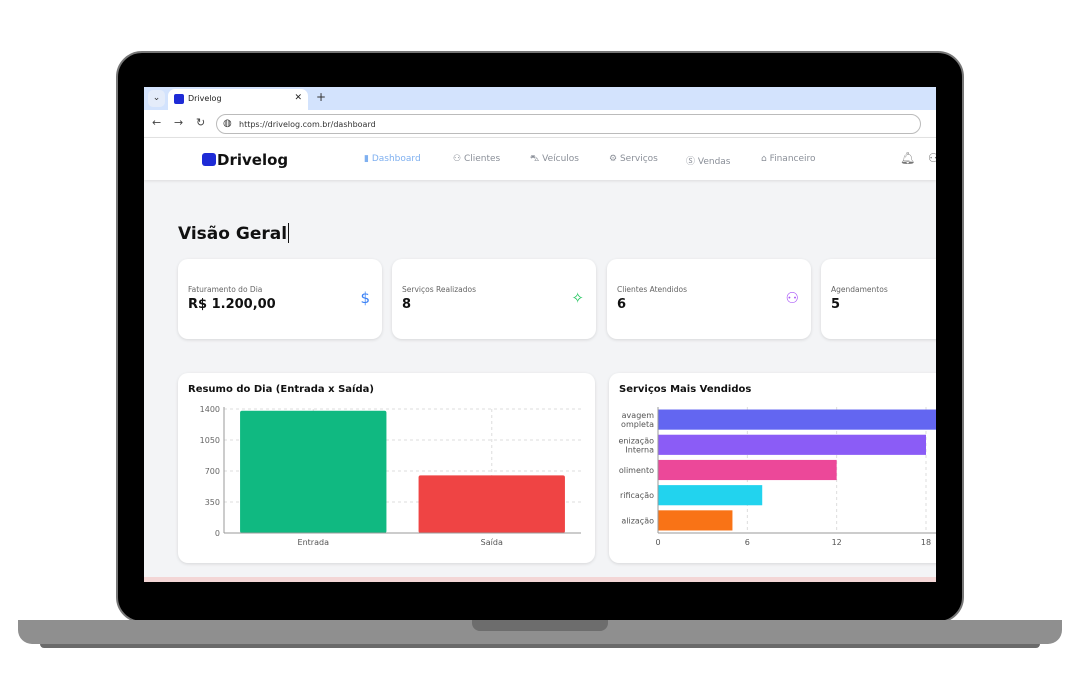  Describe the element at coordinates (298, 98) in the screenshot. I see `close-tab-icon: ✕` at that location.